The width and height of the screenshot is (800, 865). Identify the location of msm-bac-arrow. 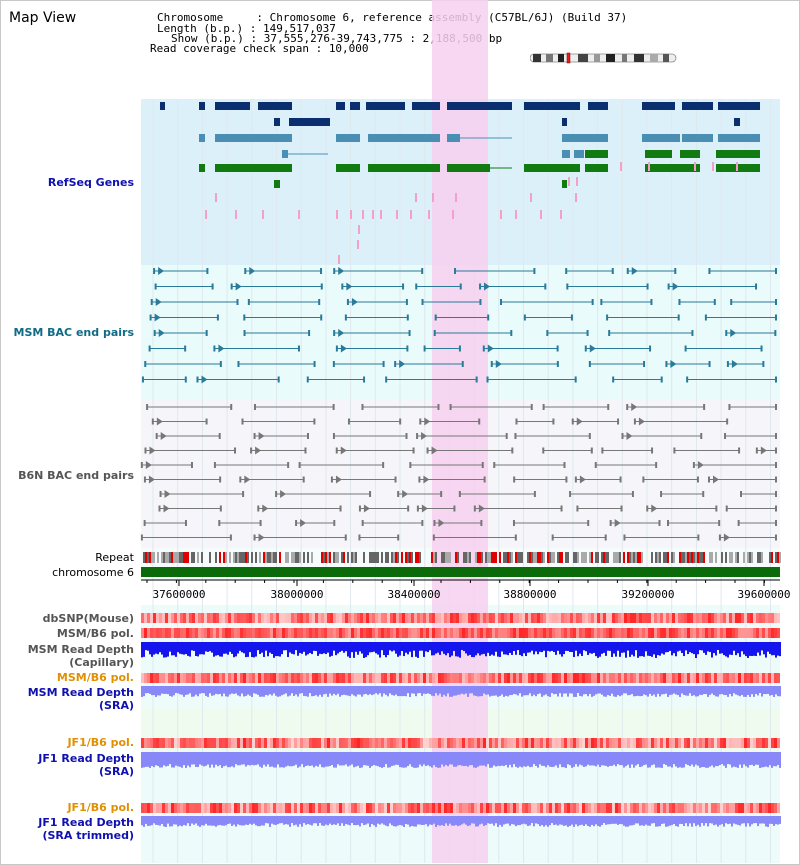
(402, 364).